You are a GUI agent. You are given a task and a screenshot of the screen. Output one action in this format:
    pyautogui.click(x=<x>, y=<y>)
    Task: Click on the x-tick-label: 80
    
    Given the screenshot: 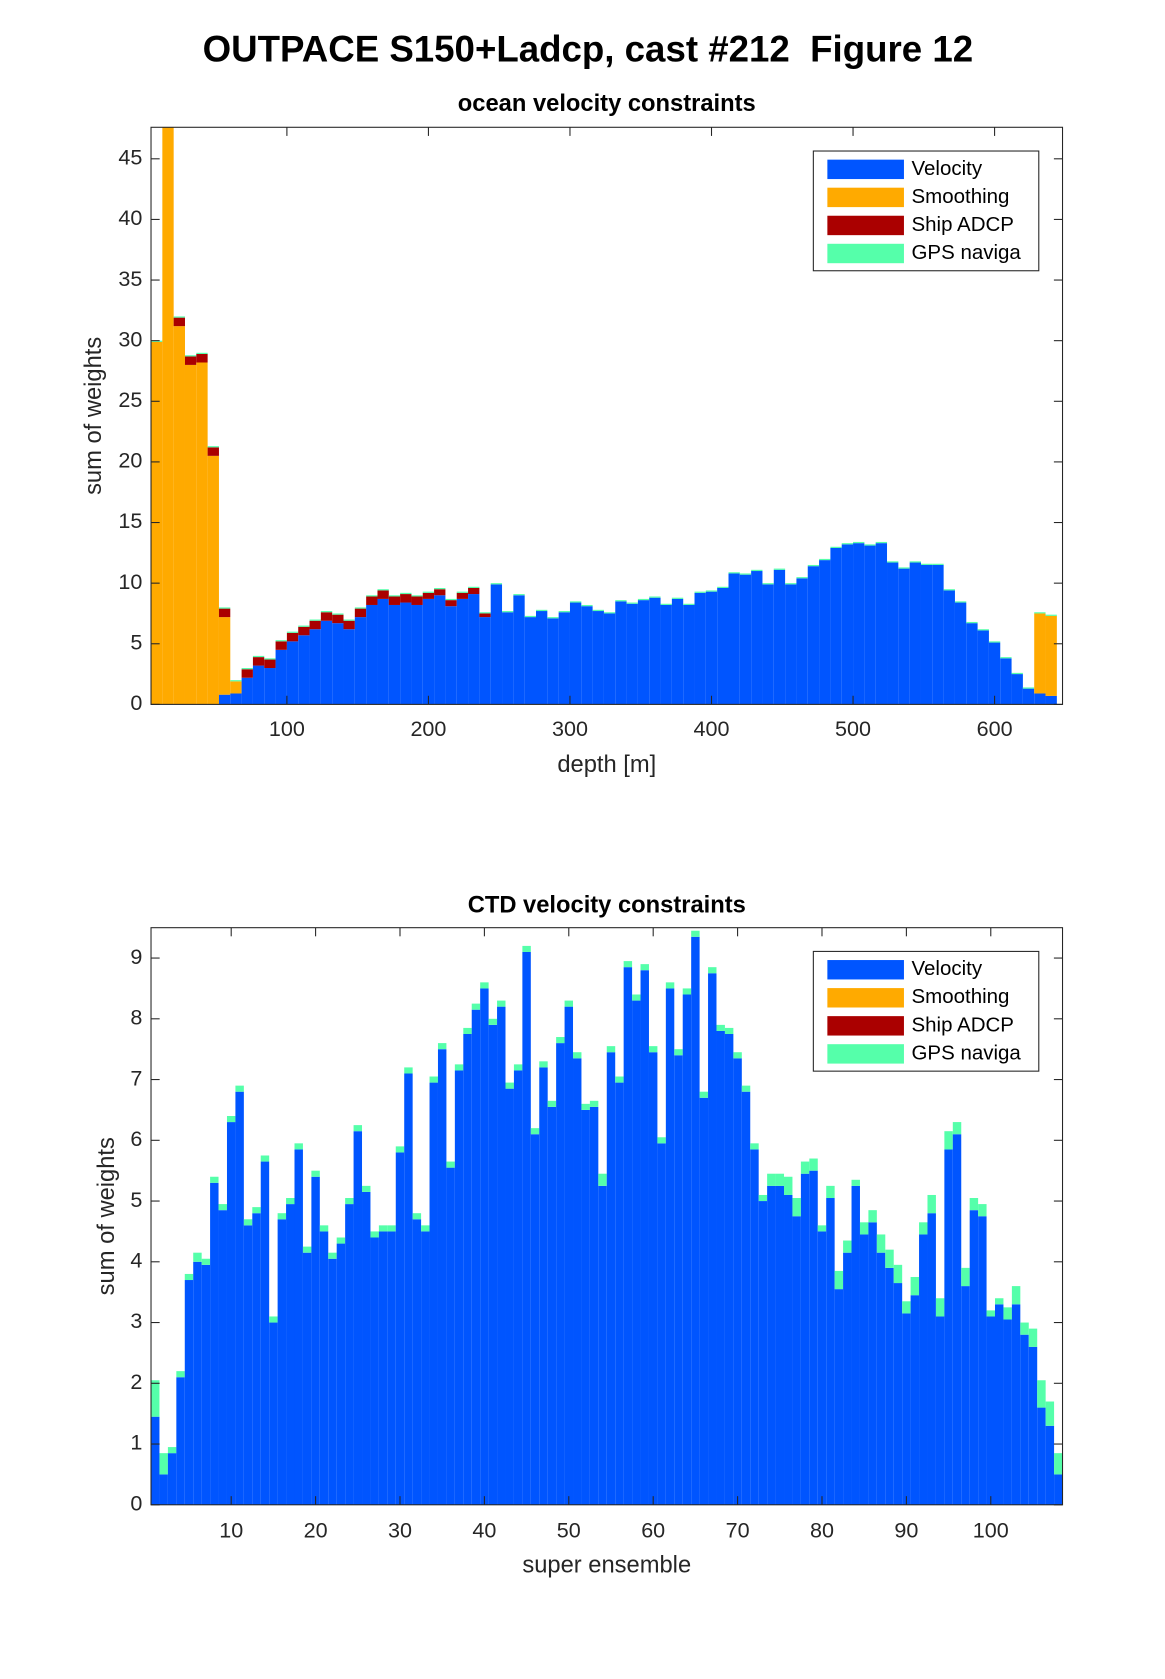 What is the action you would take?
    pyautogui.click(x=822, y=1529)
    